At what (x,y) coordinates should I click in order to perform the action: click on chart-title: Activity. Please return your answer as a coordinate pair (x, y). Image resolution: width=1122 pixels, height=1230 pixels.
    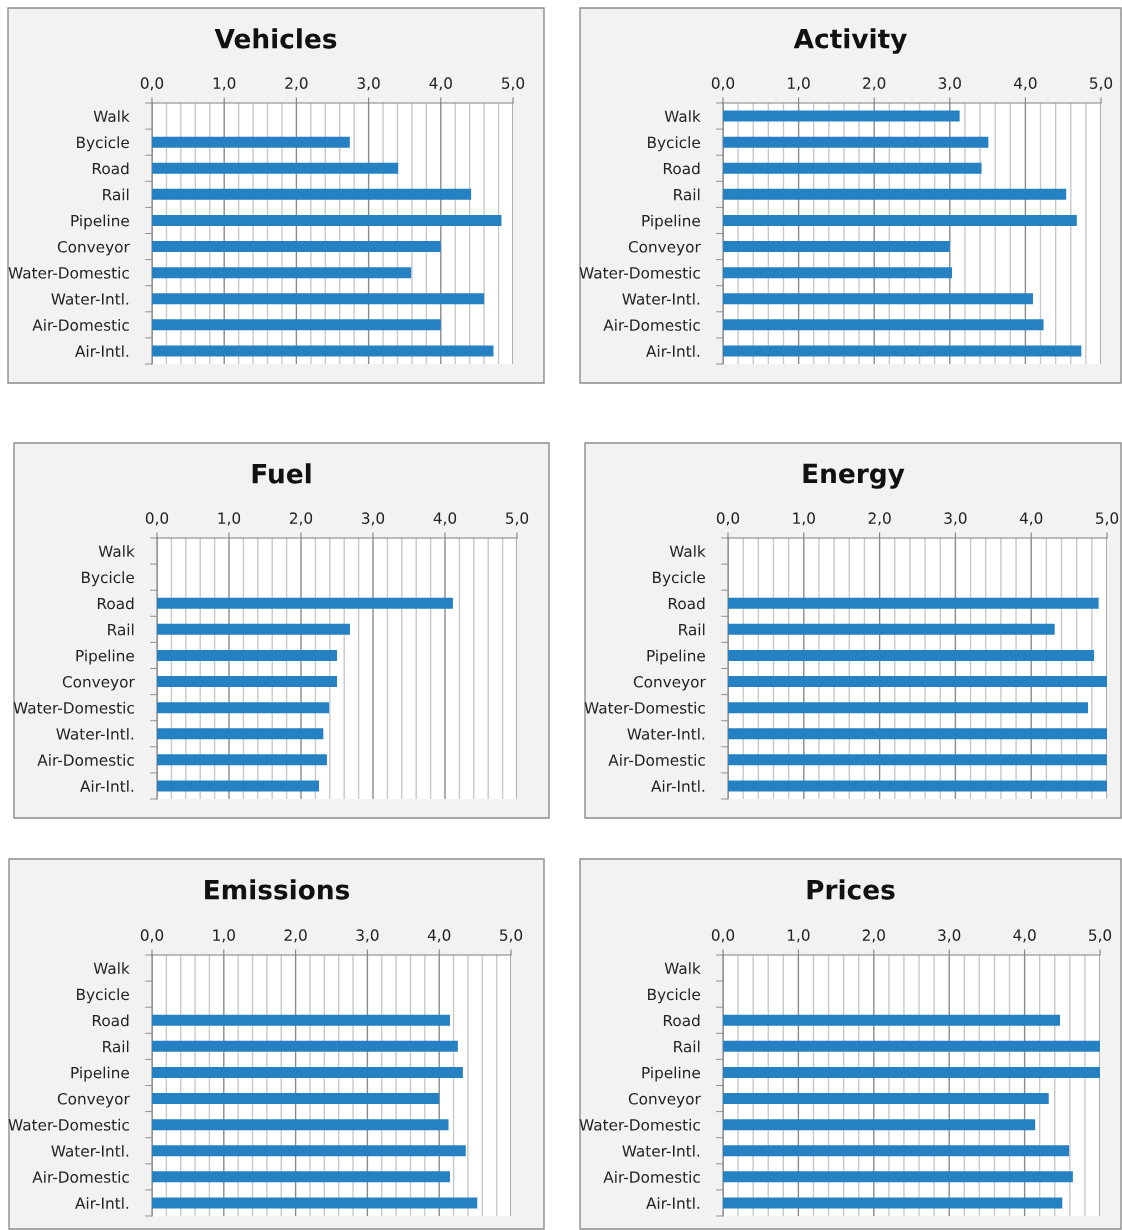
    Looking at the image, I should click on (850, 41).